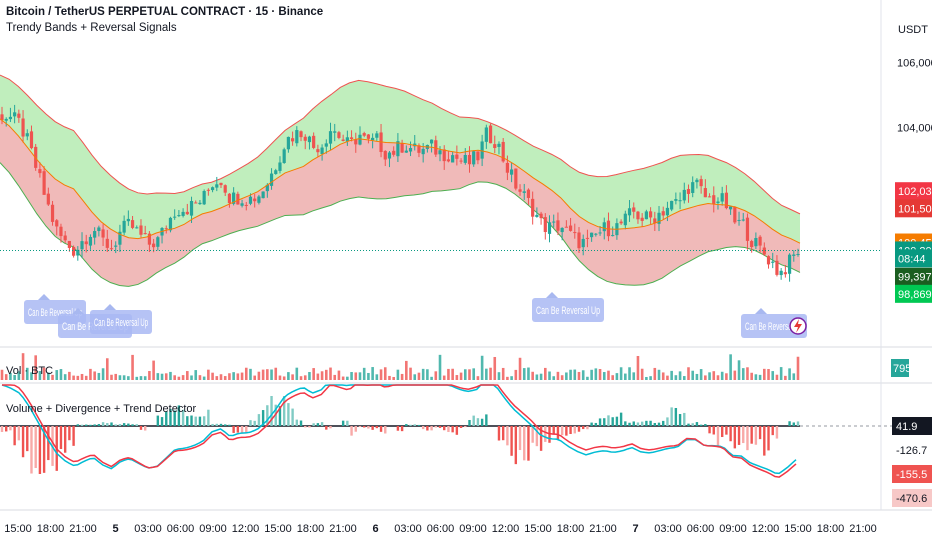 This screenshot has width=932, height=550. What do you see at coordinates (568, 311) in the screenshot?
I see `annotation-text: Can Be Reversal Up` at bounding box center [568, 311].